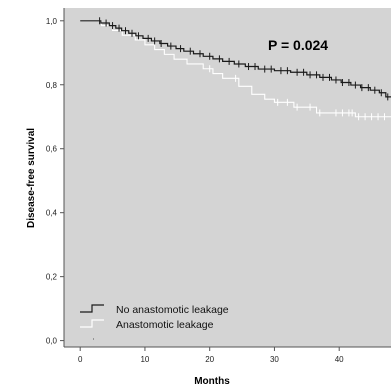 Image resolution: width=391 pixels, height=388 pixels. What do you see at coordinates (92, 323) in the screenshot?
I see `legend-swatch-leakage` at bounding box center [92, 323].